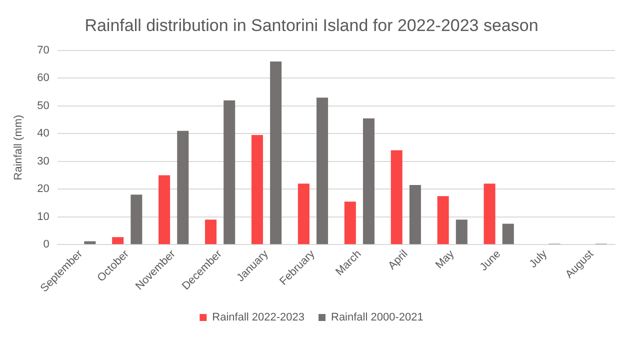  What do you see at coordinates (538, 259) in the screenshot?
I see `x-tick-label: July` at bounding box center [538, 259].